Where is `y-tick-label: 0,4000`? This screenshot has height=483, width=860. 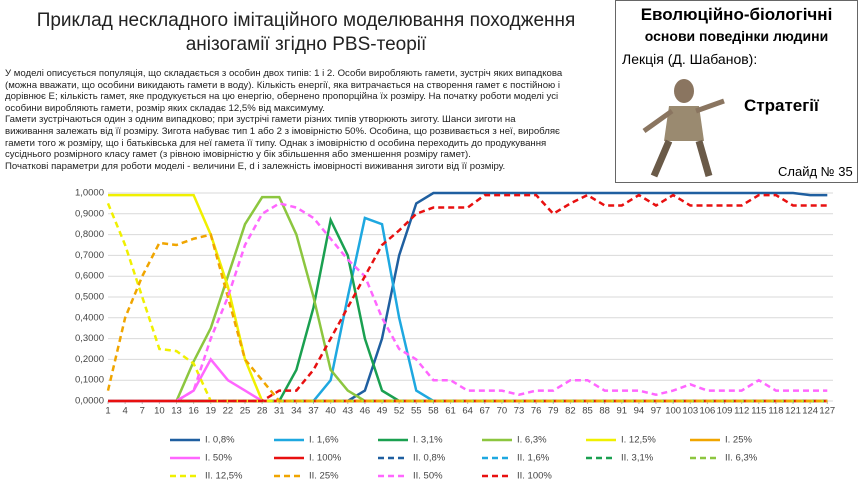 y-tick-label: 0,4000 is located at coordinates (89, 317).